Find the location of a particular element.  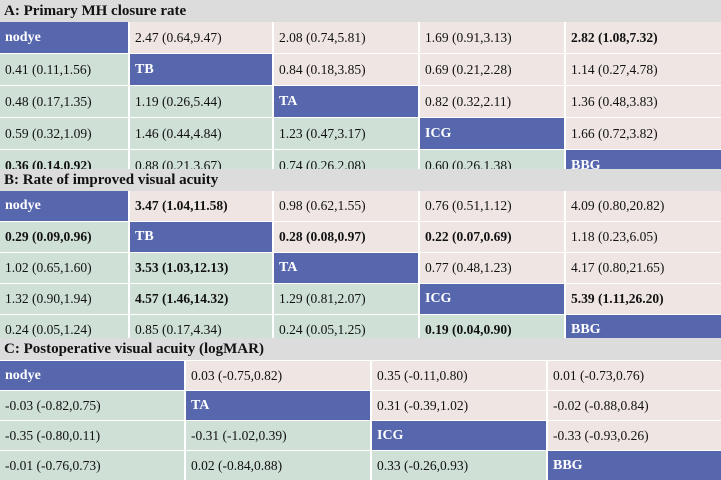

table-cell: 5.39 (1.11,26.20) is located at coordinates (643, 299).